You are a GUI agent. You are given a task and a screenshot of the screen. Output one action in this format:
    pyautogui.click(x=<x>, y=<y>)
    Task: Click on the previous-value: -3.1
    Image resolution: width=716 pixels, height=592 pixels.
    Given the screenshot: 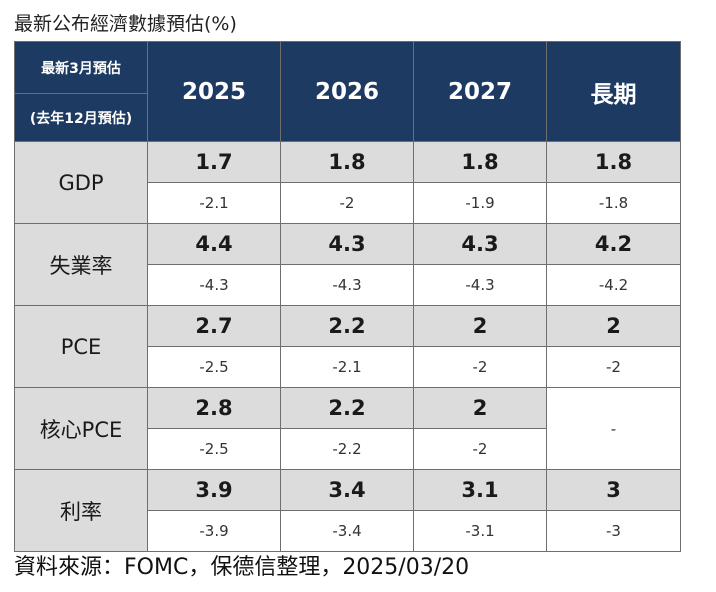 What is the action you would take?
    pyautogui.click(x=480, y=531)
    